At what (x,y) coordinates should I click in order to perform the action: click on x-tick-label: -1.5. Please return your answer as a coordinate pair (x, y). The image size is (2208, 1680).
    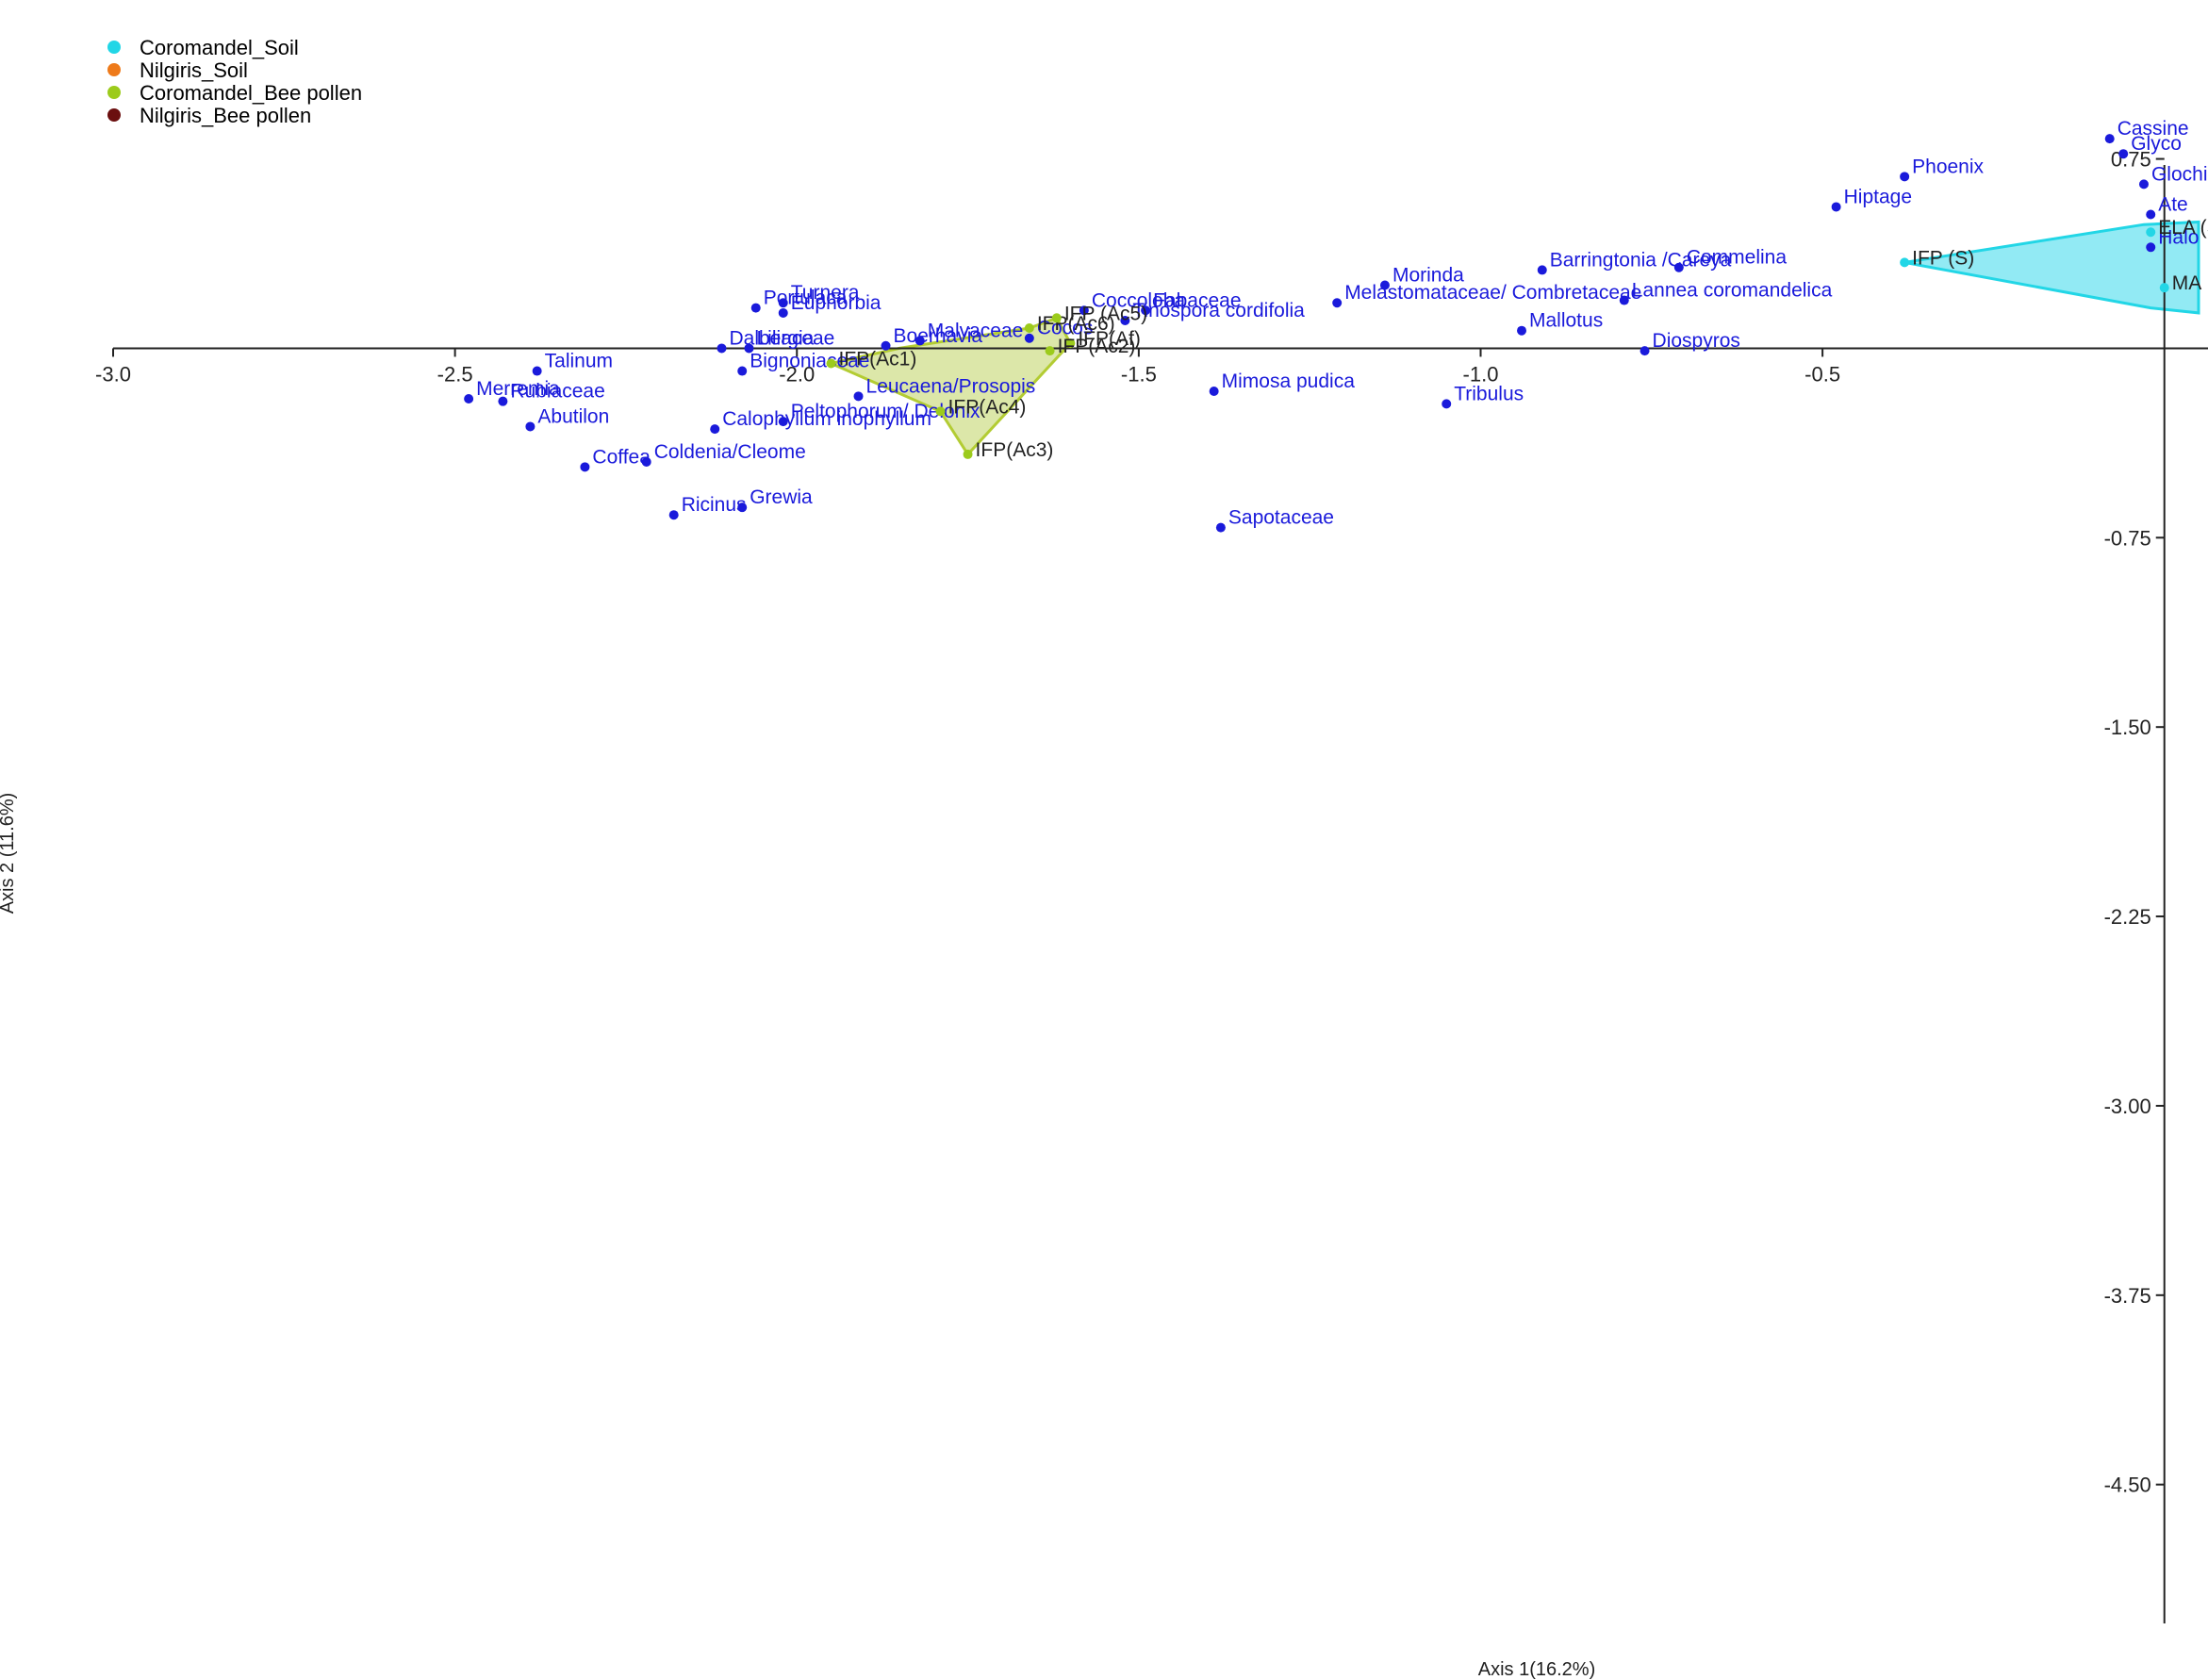
    Looking at the image, I should click on (1139, 374).